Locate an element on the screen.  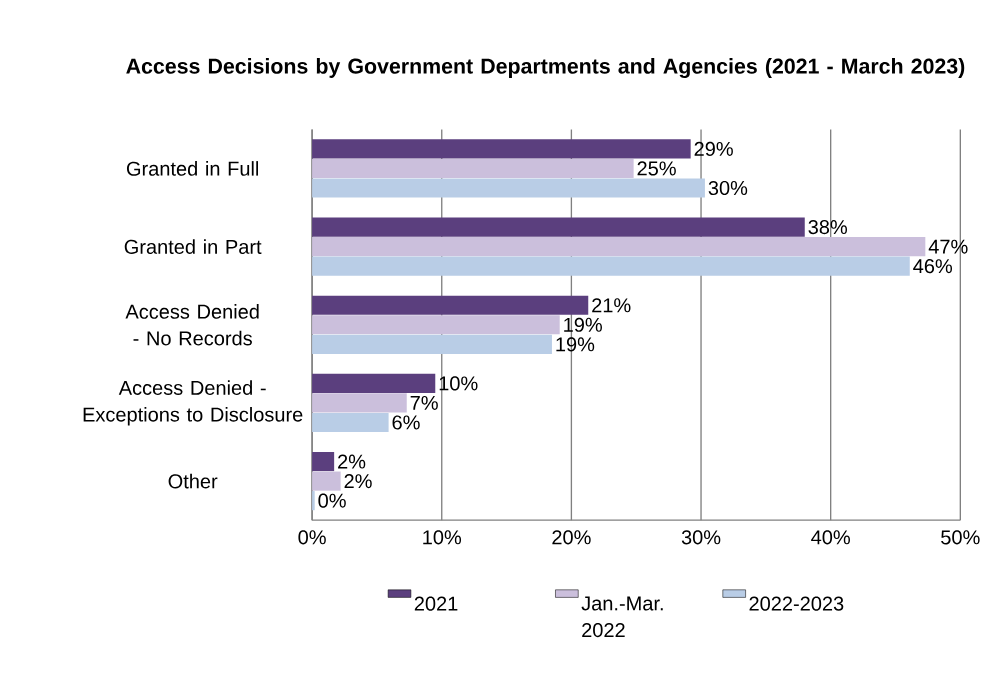
data-label: 38% is located at coordinates (828, 227).